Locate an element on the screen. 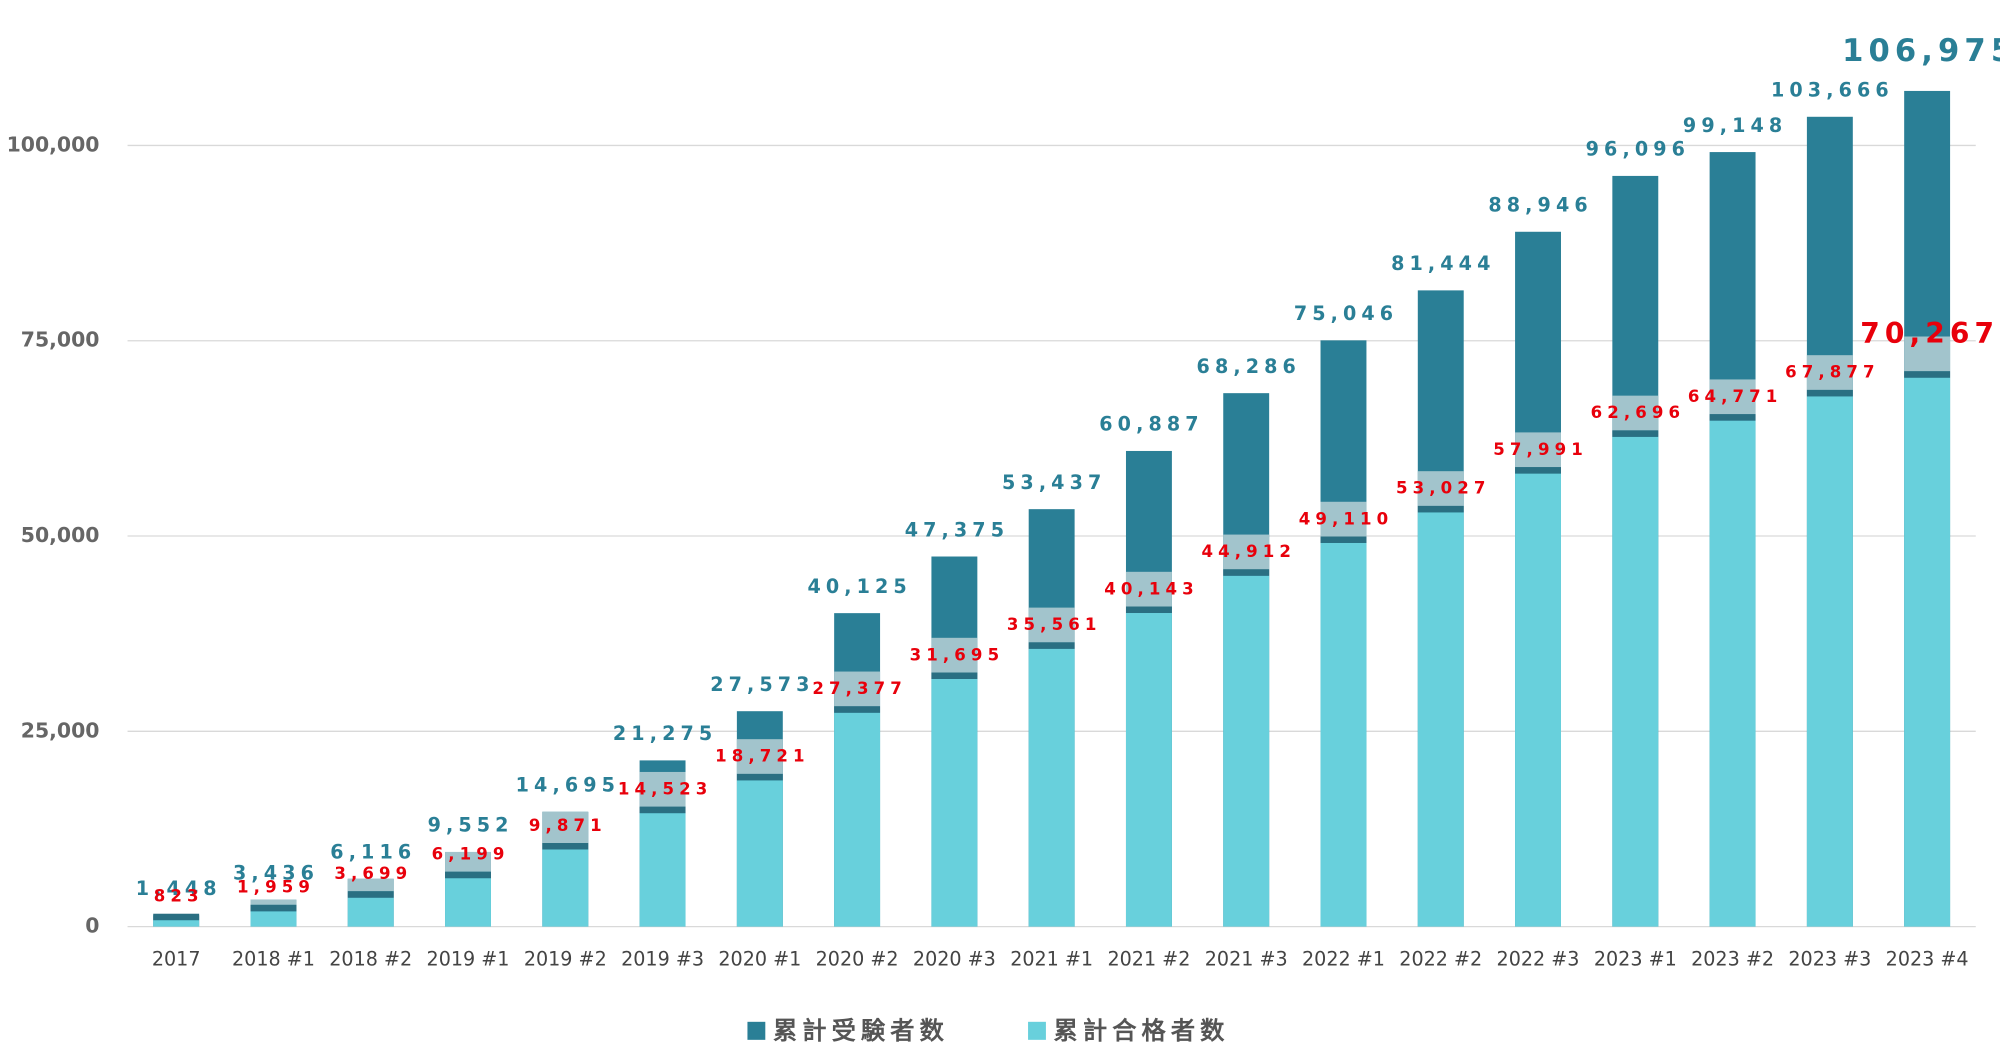  pass-label: 18,721 is located at coordinates (762, 756).